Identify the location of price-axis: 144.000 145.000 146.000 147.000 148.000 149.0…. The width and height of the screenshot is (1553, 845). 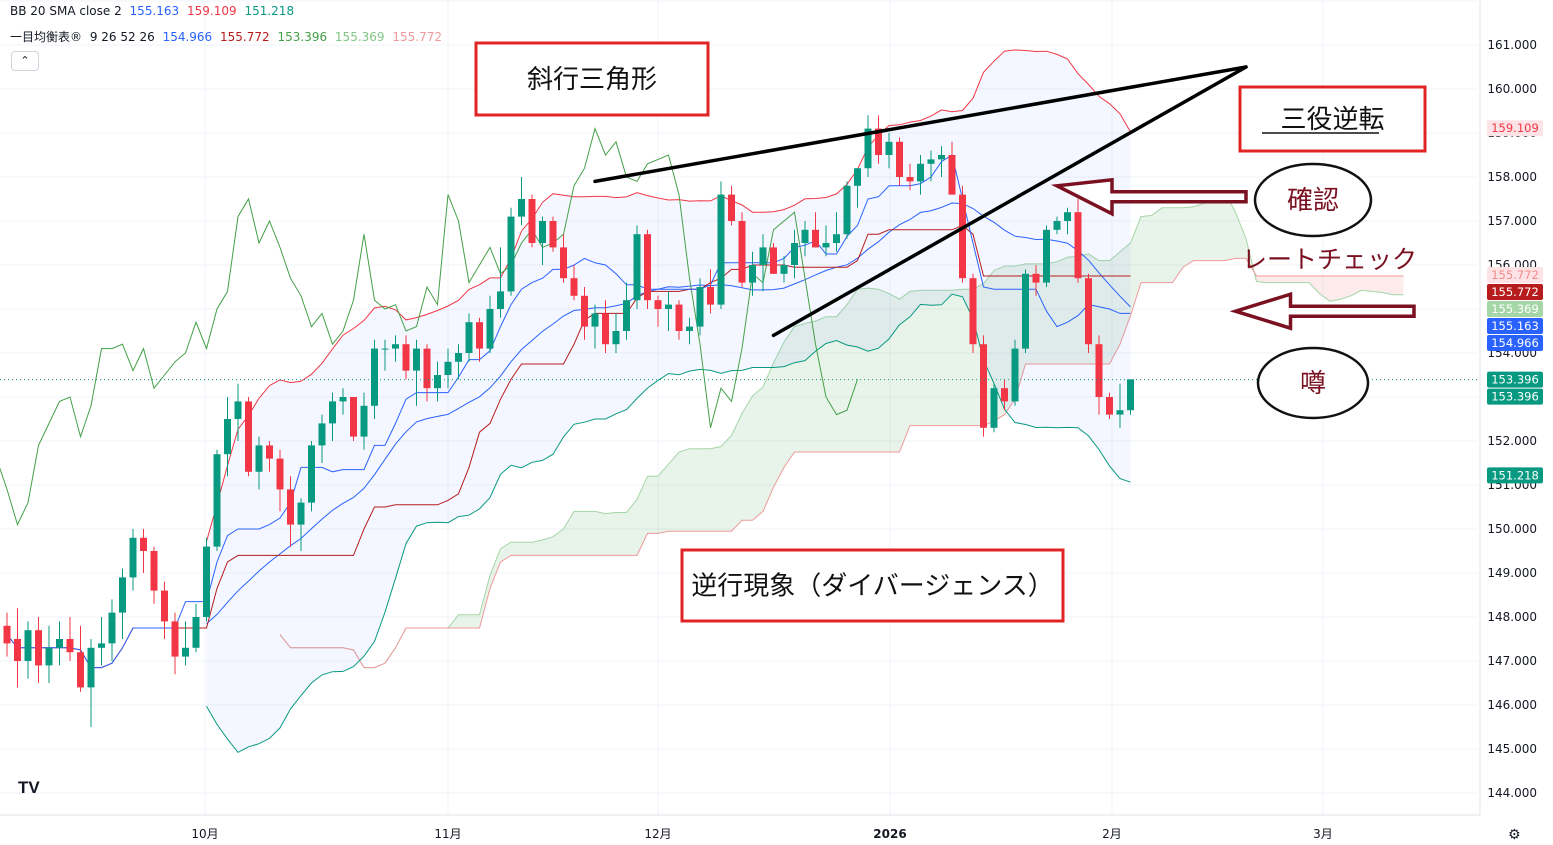
(1516, 422).